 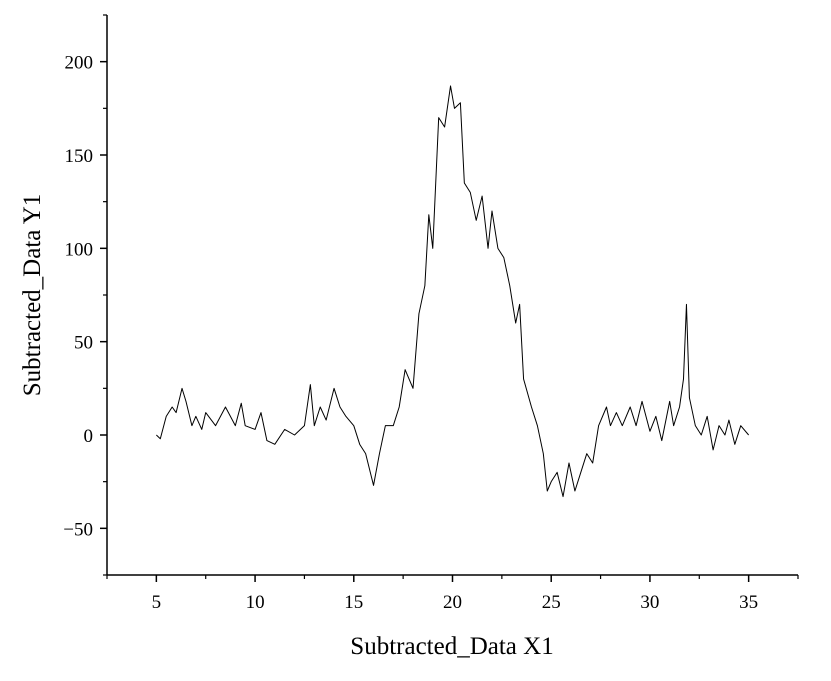 What do you see at coordinates (83, 343) in the screenshot?
I see `y-tick-label: 50` at bounding box center [83, 343].